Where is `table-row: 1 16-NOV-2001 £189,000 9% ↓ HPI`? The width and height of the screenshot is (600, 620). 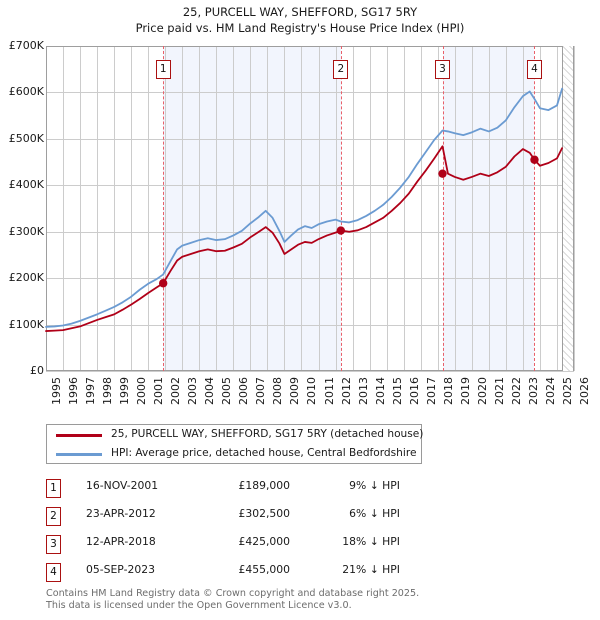
table-row: 1 16-NOV-2001 £189,000 9% ↓ HPI is located at coordinates (256, 490).